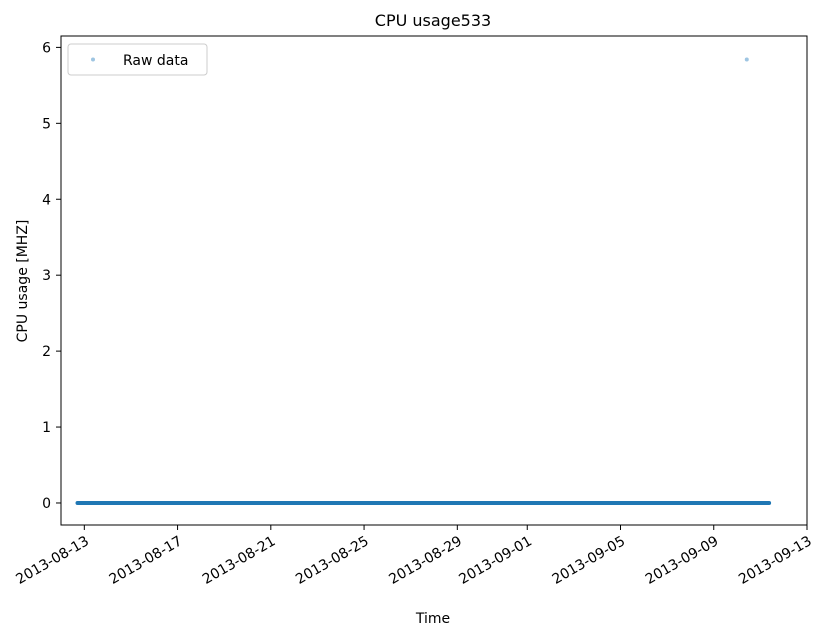 The height and width of the screenshot is (638, 816). Describe the element at coordinates (46, 428) in the screenshot. I see `y-tick-label: 1` at that location.